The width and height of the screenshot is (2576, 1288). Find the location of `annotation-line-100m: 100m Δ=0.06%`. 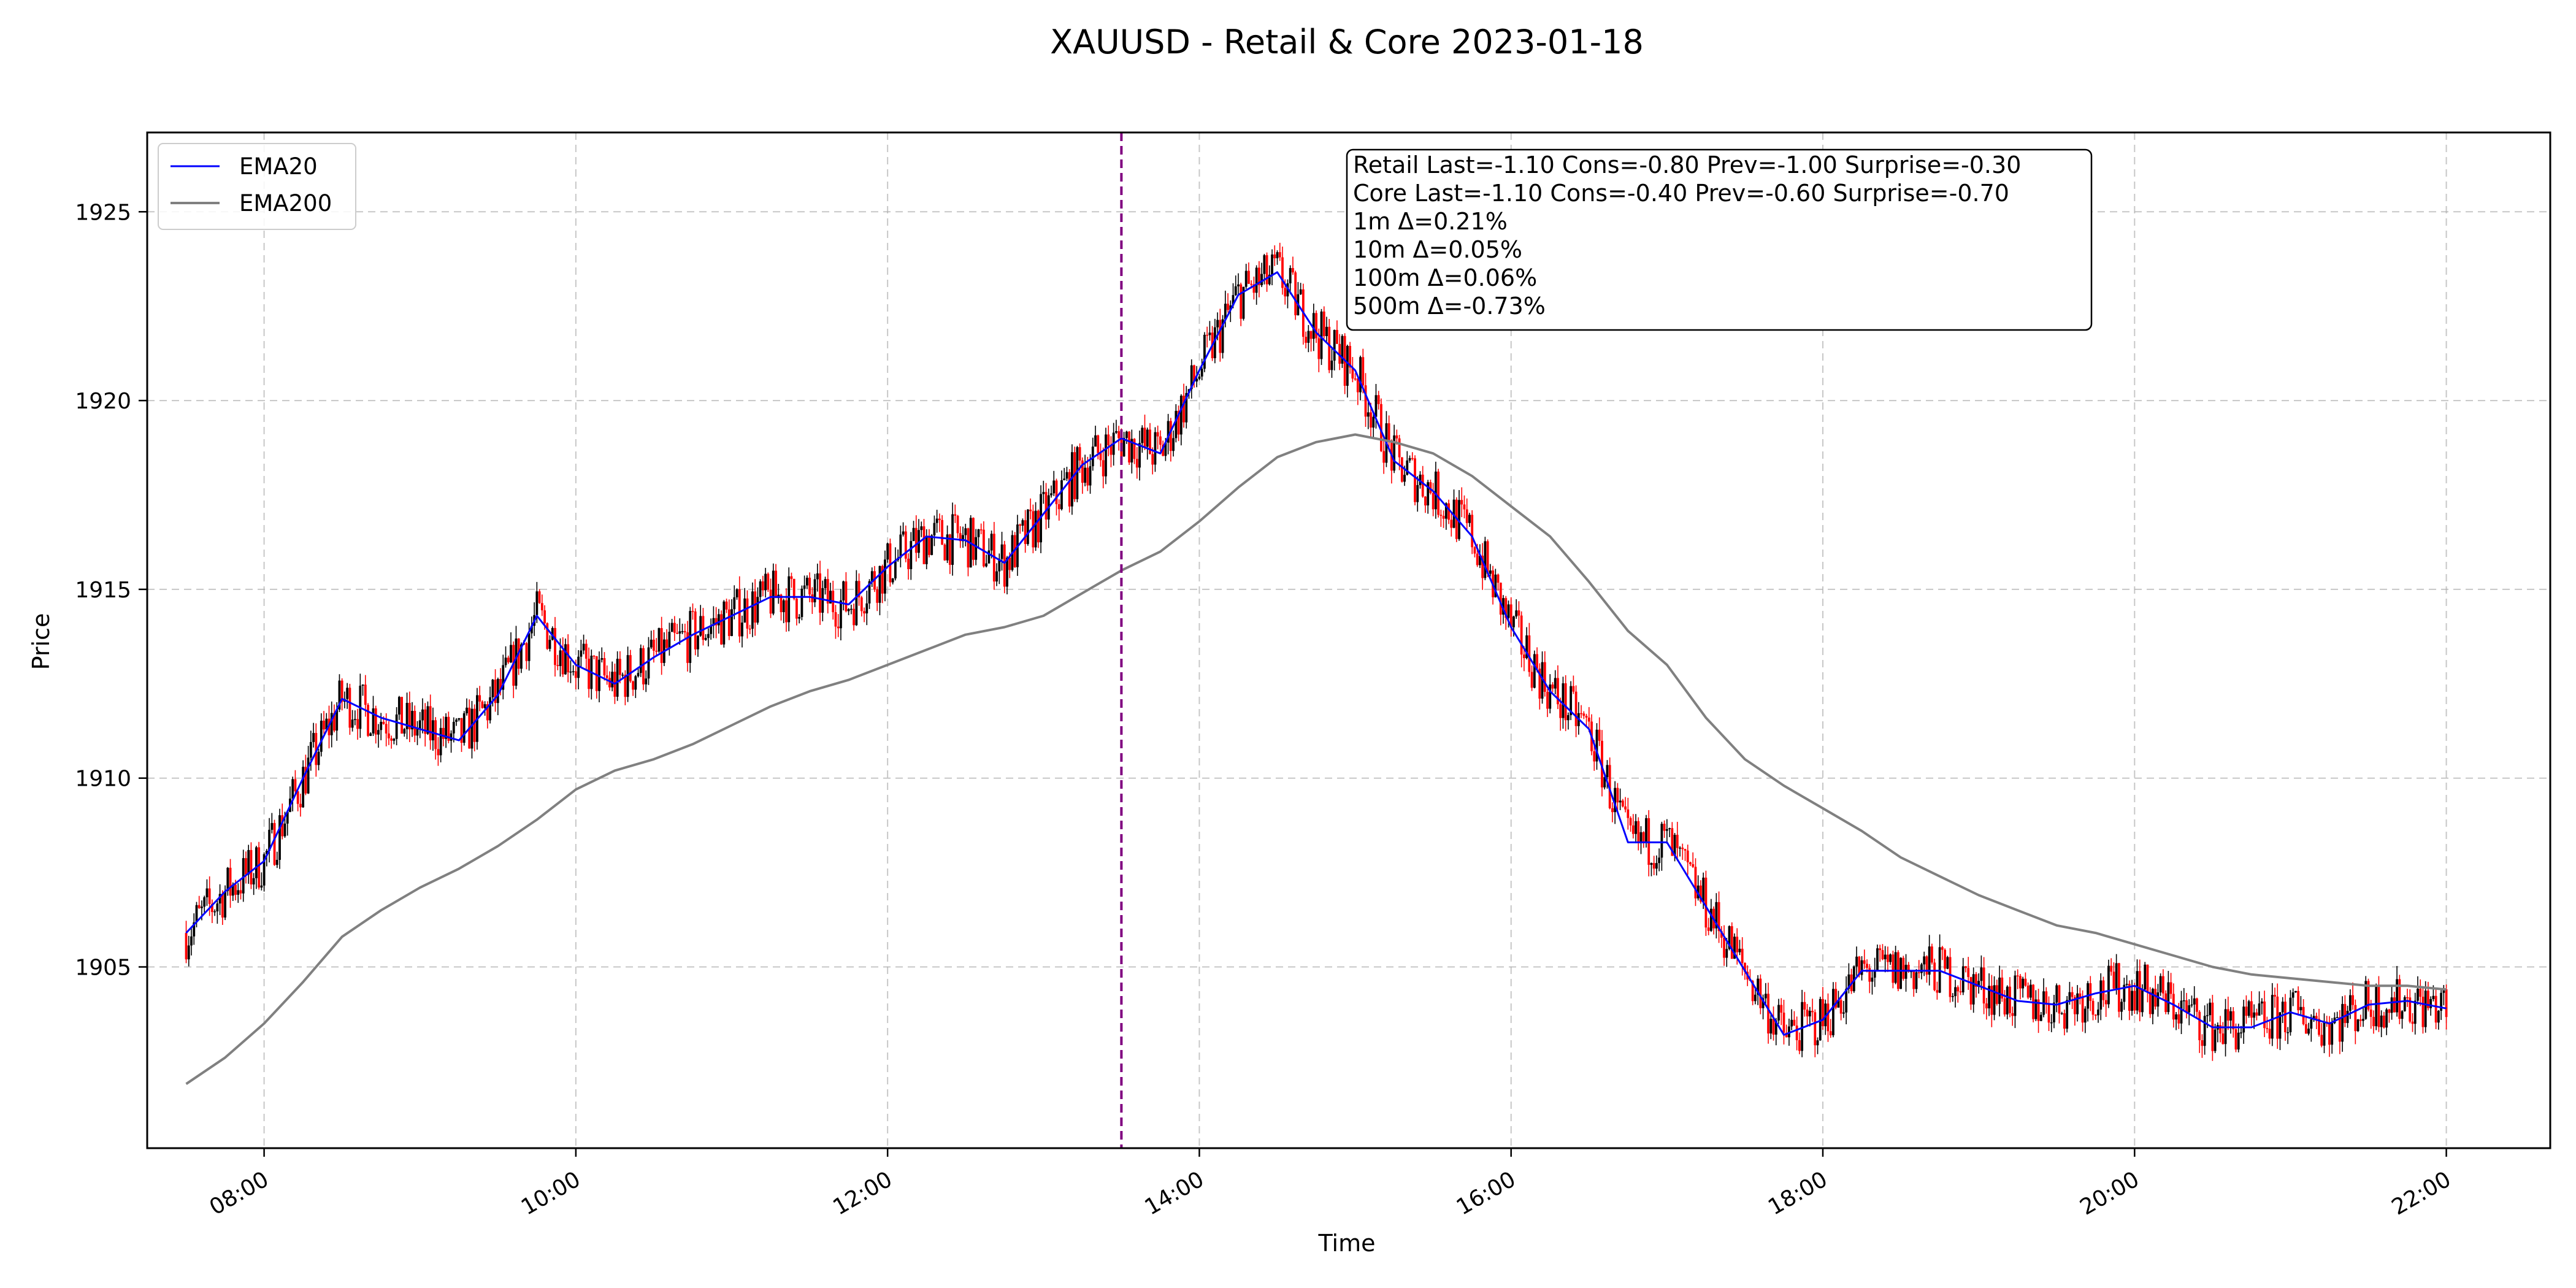

annotation-line-100m: 100m Δ=0.06% is located at coordinates (1445, 277).